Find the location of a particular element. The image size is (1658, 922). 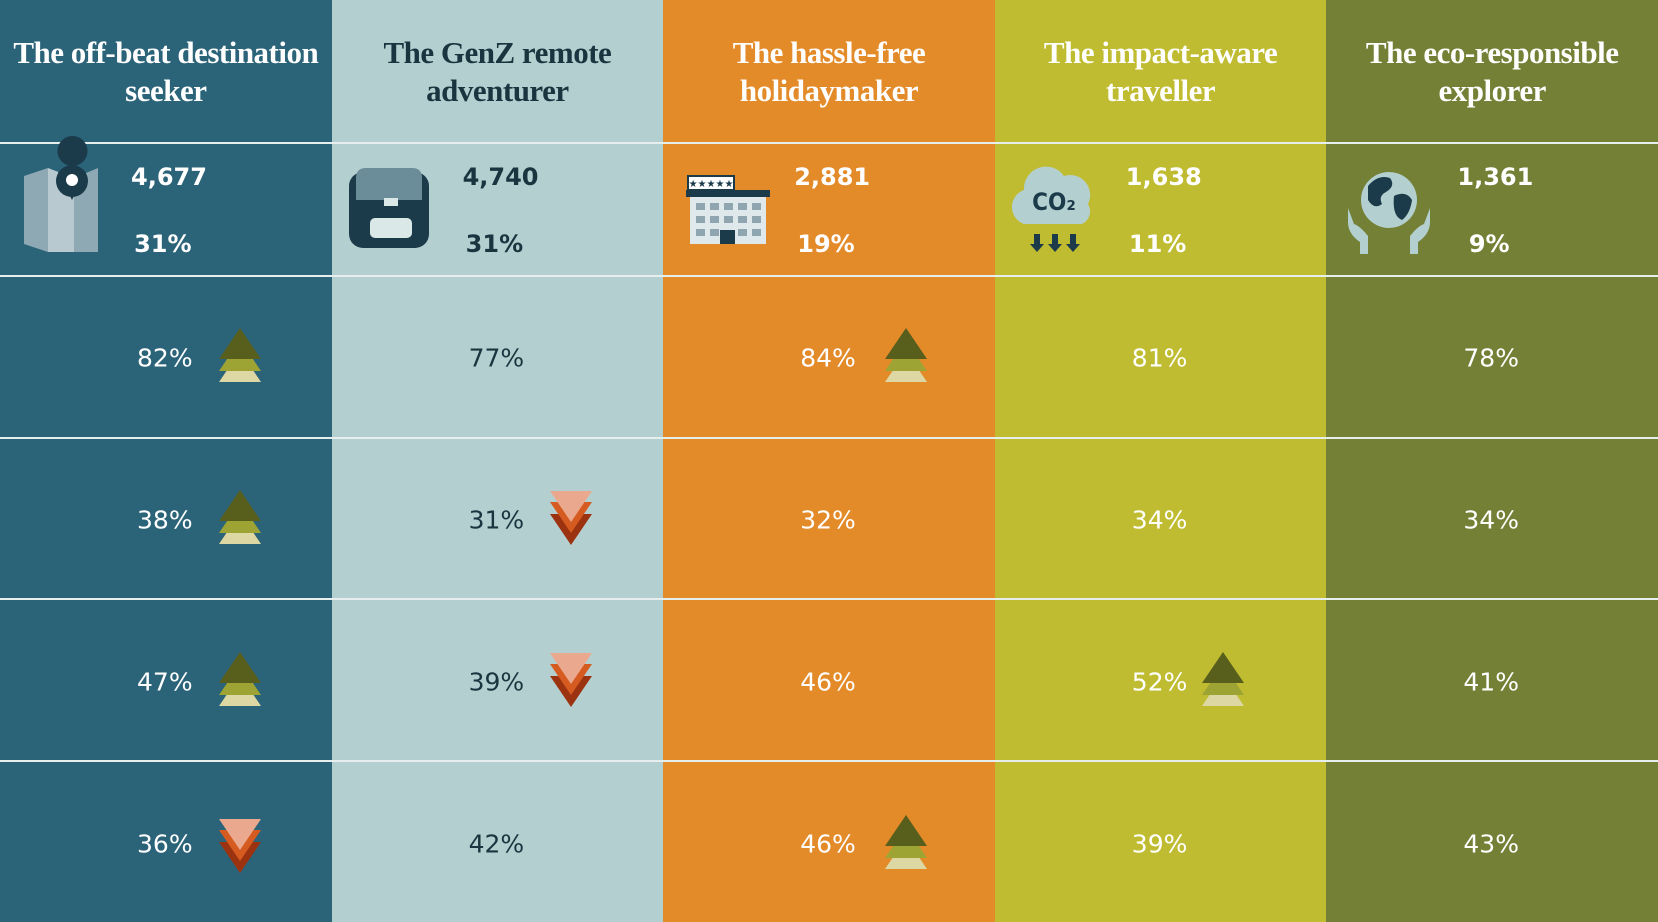

value-cell: 82% is located at coordinates (165, 358).